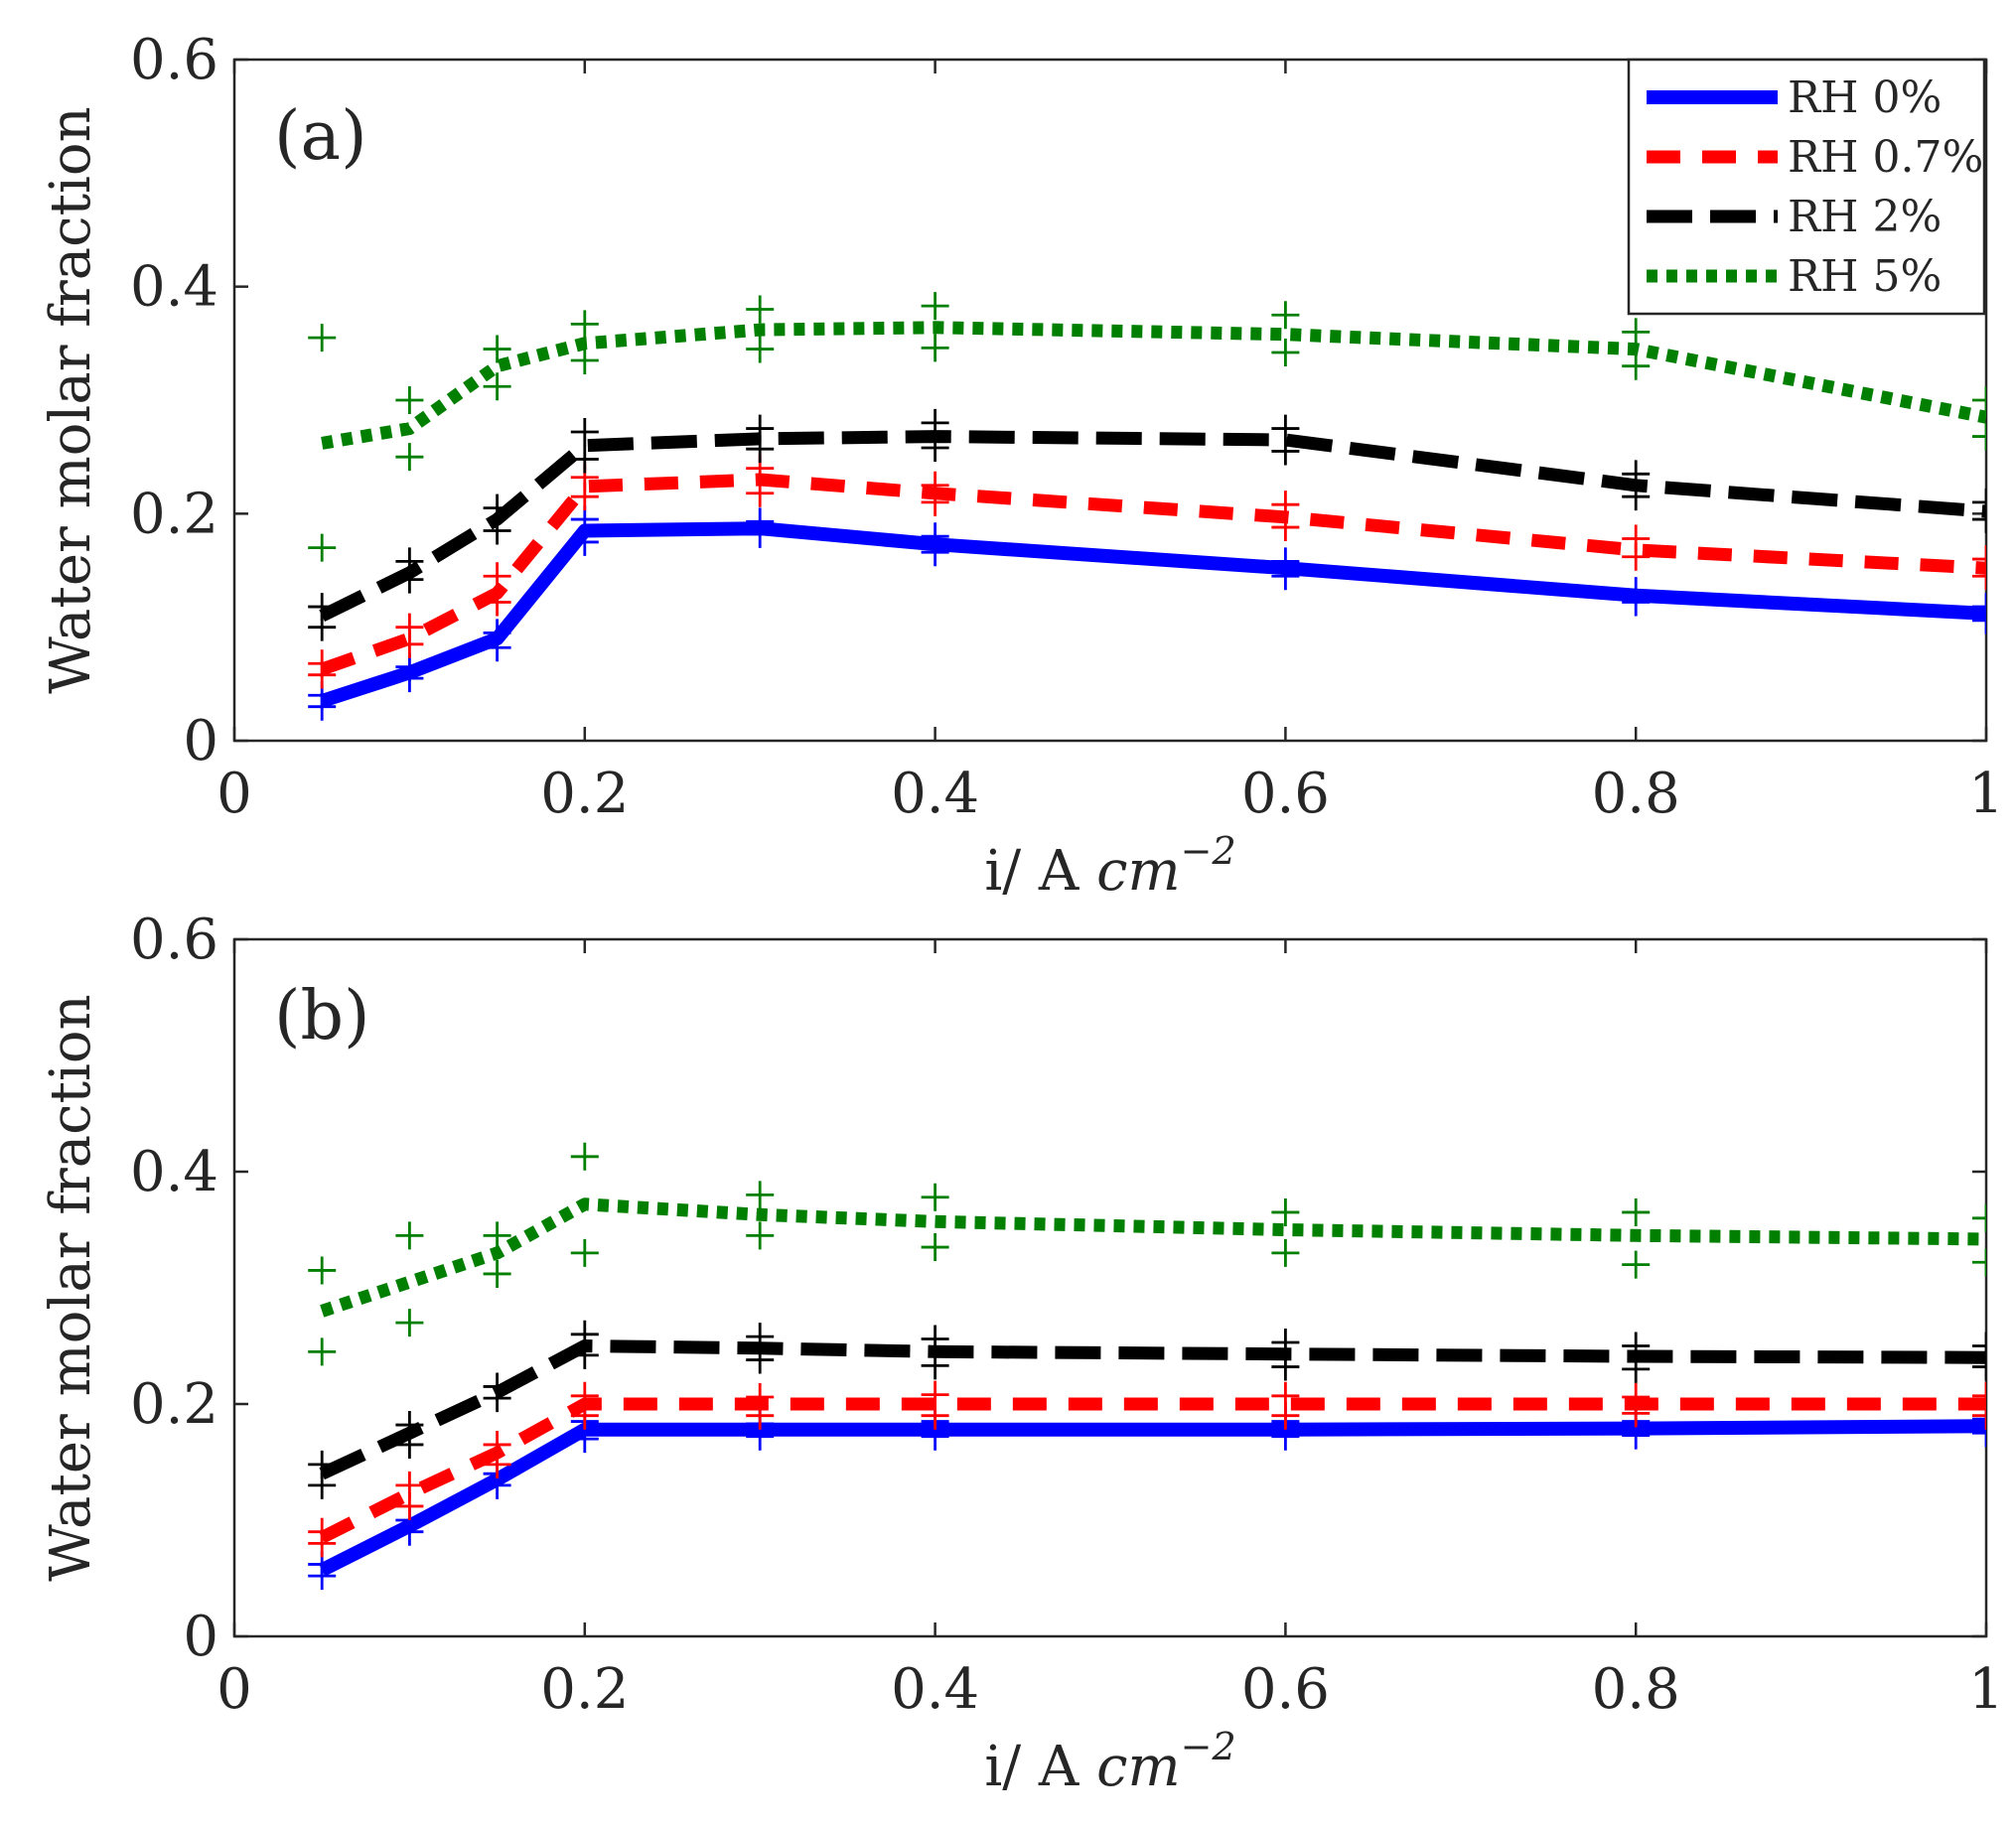 This screenshot has height=1828, width=2016. Describe the element at coordinates (1885, 157) in the screenshot. I see `legend-label: RH 0.7%` at that location.